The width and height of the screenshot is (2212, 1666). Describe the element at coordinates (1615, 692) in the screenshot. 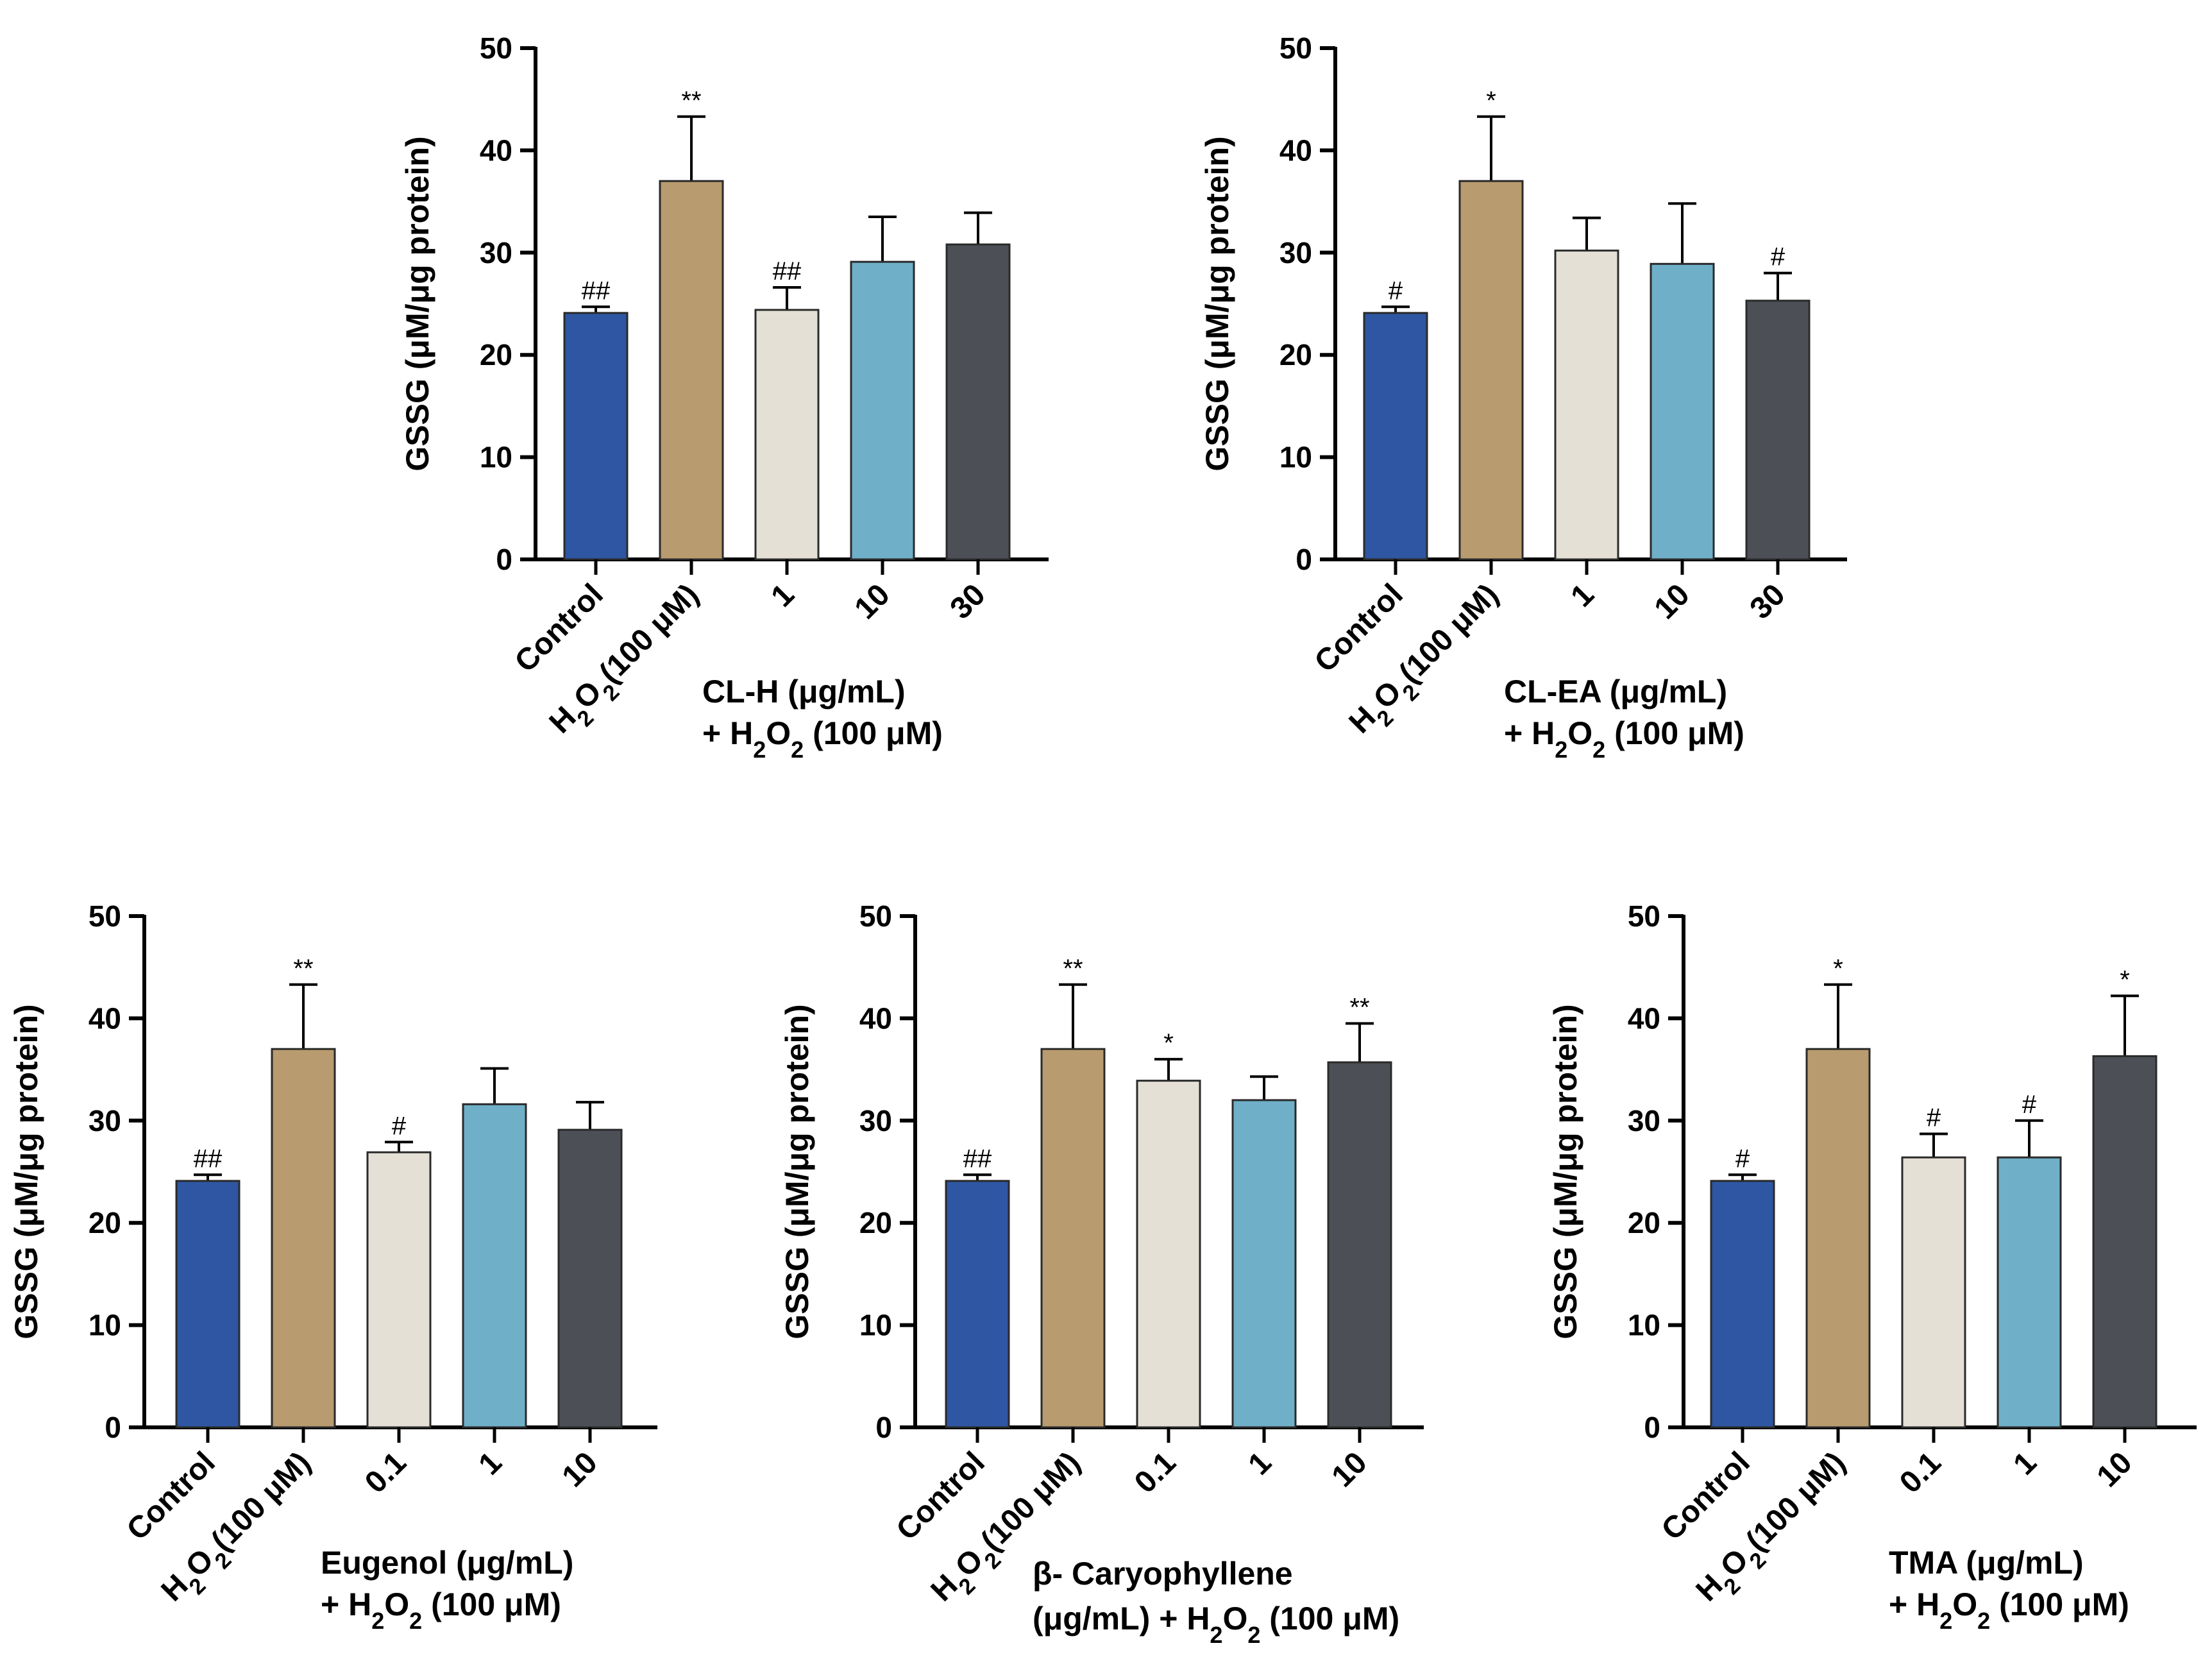

I see `group-label-line: CL-EA (μg/mL)` at that location.